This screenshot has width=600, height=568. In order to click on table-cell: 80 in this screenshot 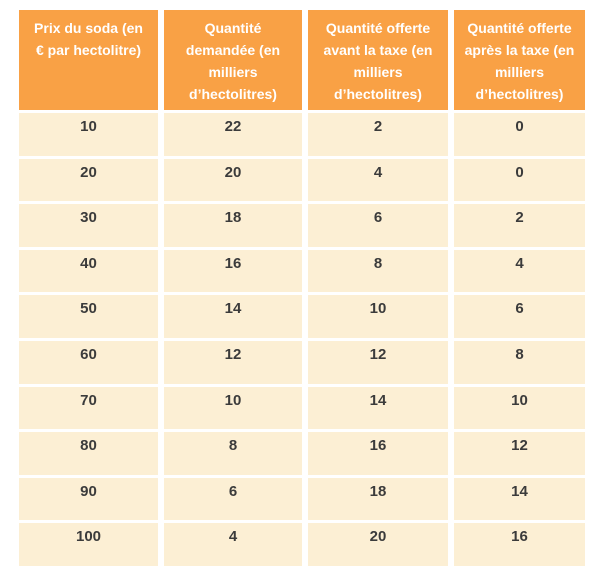, I will do `click(88, 453)`.